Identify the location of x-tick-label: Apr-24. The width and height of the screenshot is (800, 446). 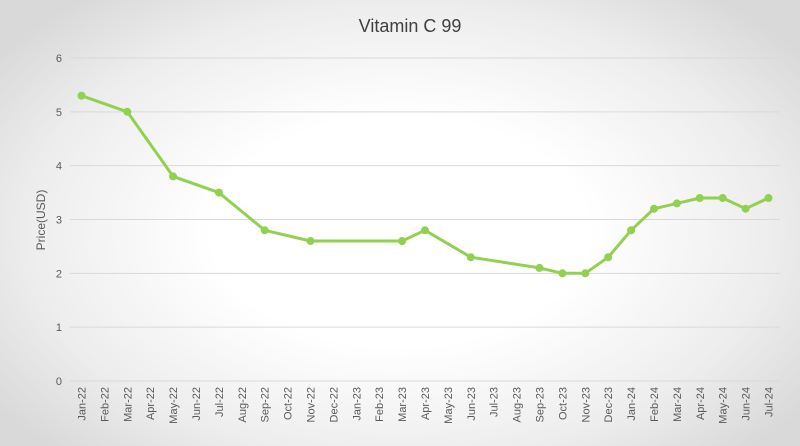
(701, 403).